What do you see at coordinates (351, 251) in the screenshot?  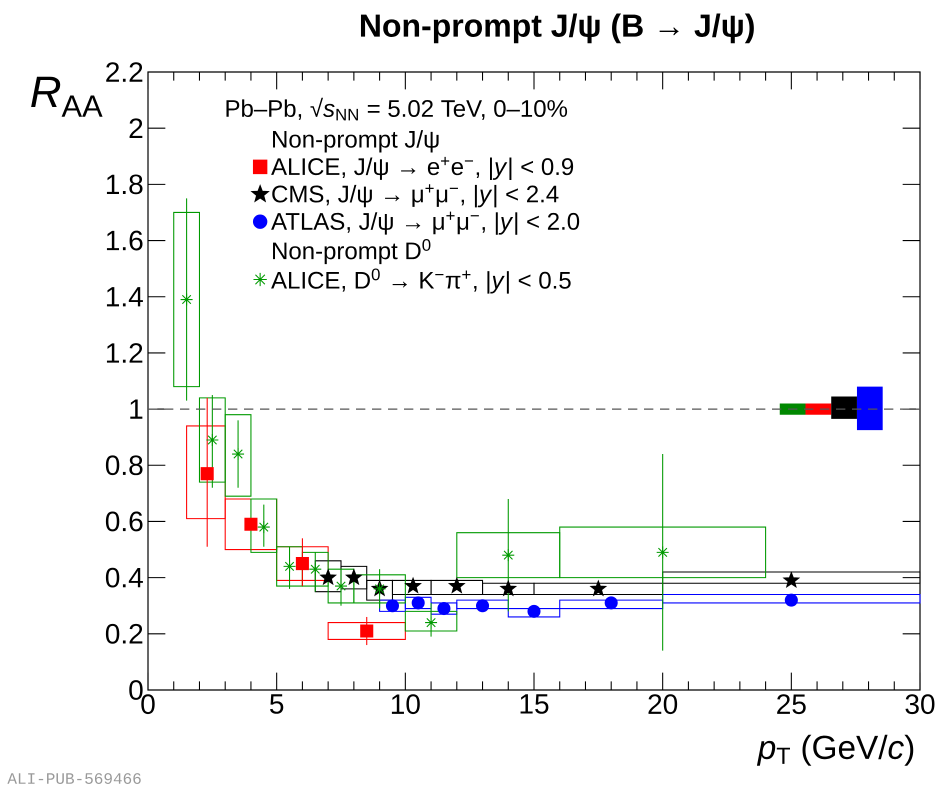 I see `annotation: Non-prompt D$^{0}$` at bounding box center [351, 251].